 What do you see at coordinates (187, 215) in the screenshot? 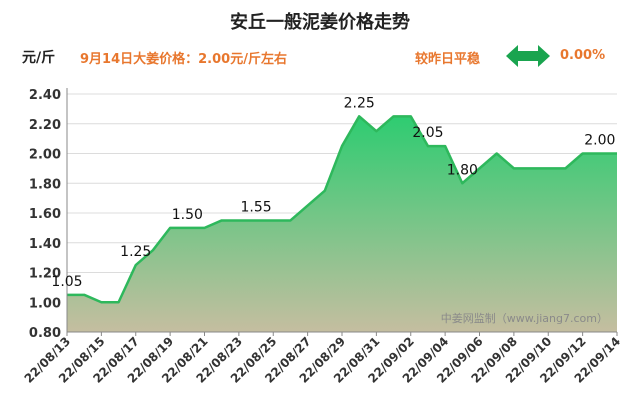
I see `data-label: 1.50` at bounding box center [187, 215].